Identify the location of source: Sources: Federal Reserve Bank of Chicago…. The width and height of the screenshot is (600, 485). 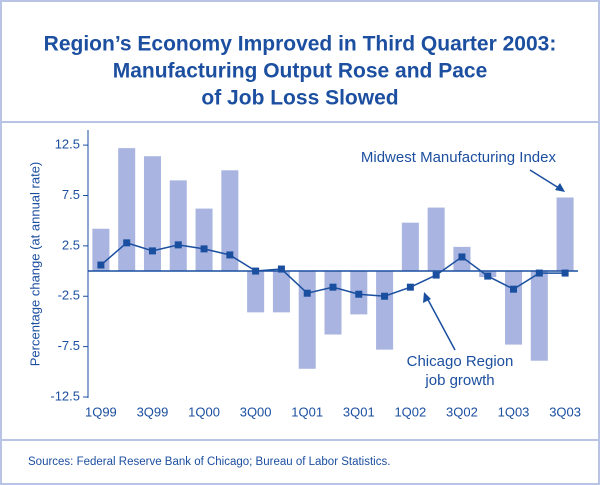
(209, 462).